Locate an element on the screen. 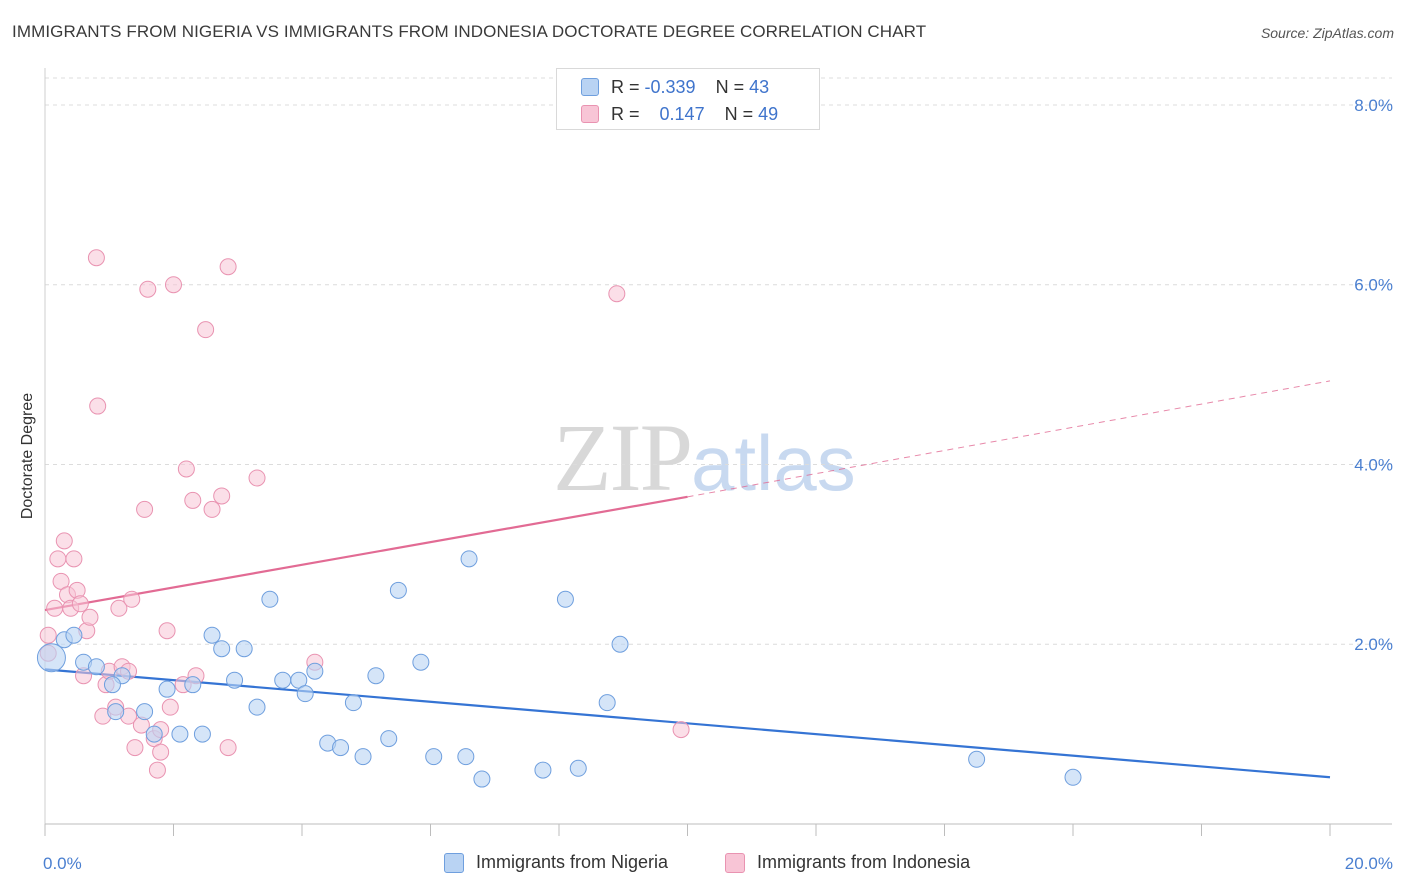  legend-text-nigeria: R = -0.339 N = 43 is located at coordinates (690, 87).